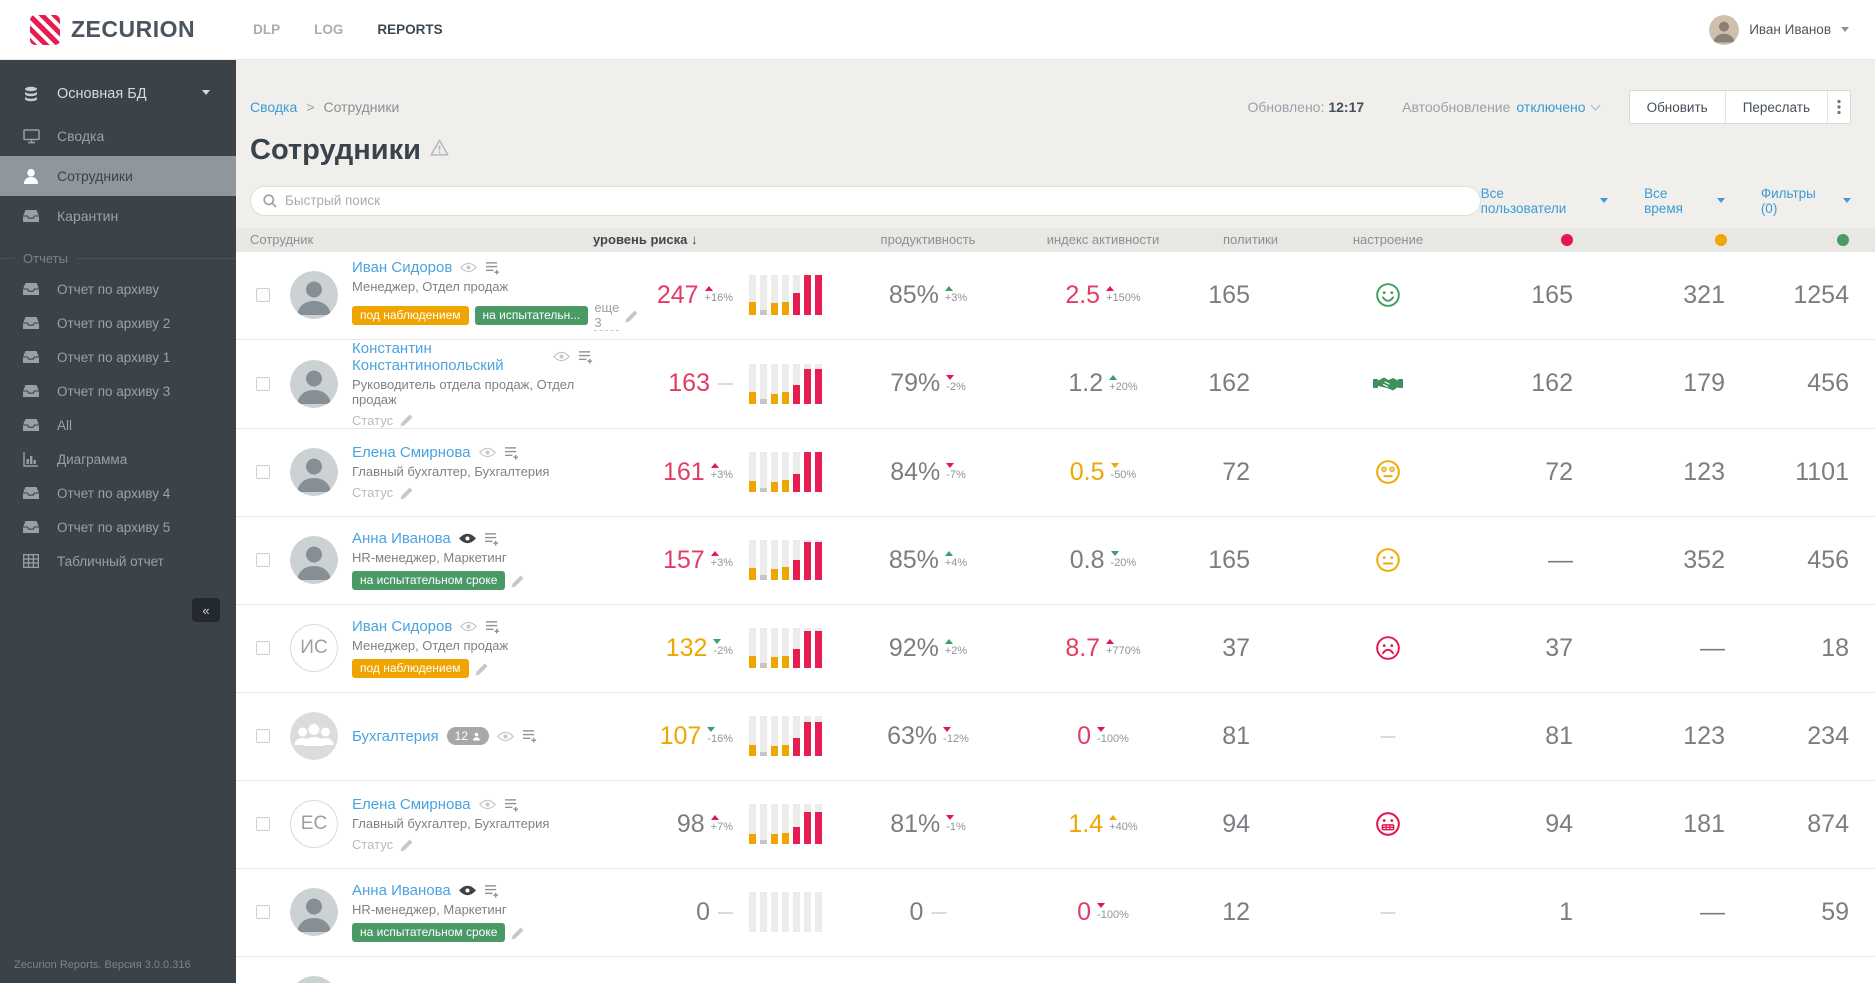 Image resolution: width=1875 pixels, height=983 pixels. I want to click on column-productivity: продуктивность, so click(928, 240).